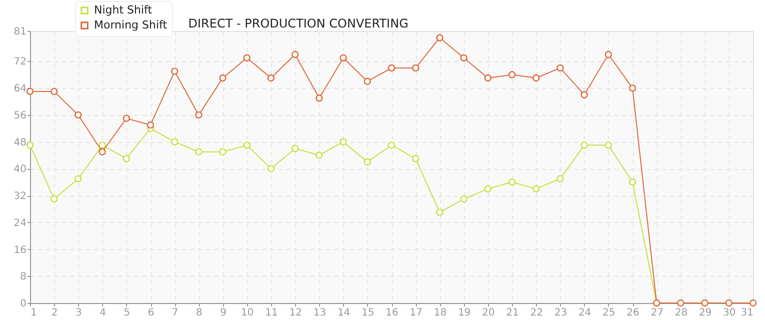  I want to click on x-tick-label: 6, so click(151, 313).